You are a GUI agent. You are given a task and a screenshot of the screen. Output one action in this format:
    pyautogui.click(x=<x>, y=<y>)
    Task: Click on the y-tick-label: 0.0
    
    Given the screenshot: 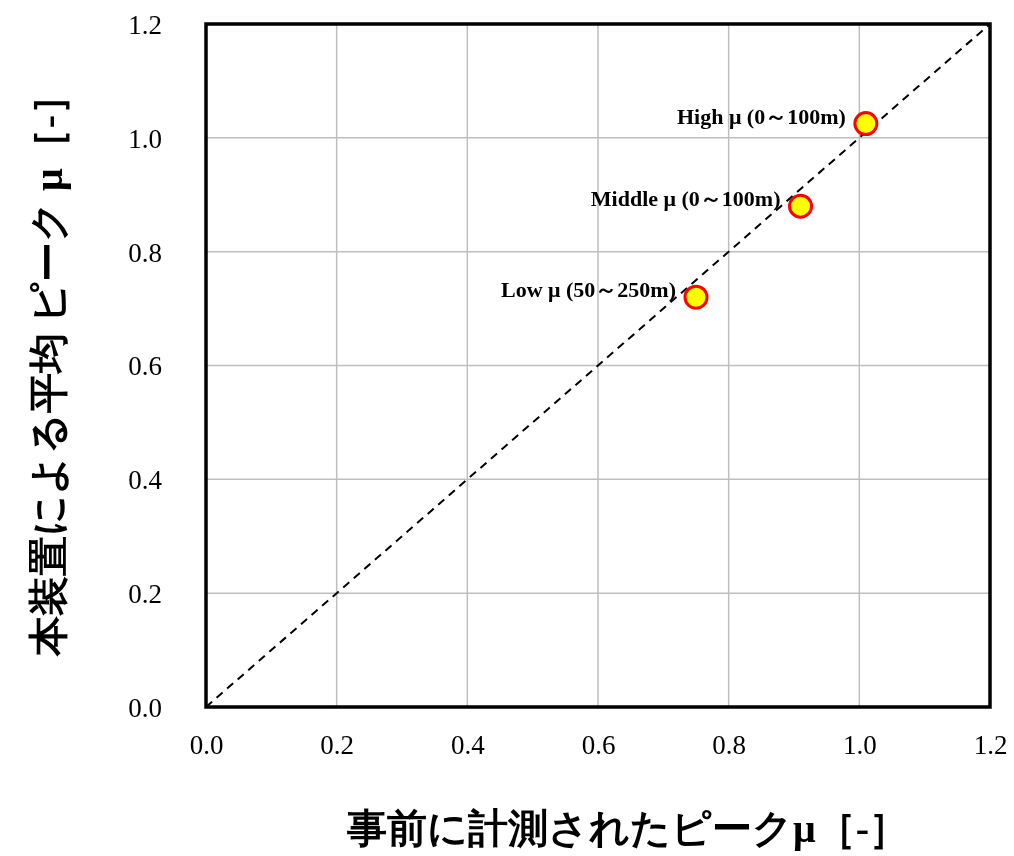 What is the action you would take?
    pyautogui.click(x=145, y=707)
    